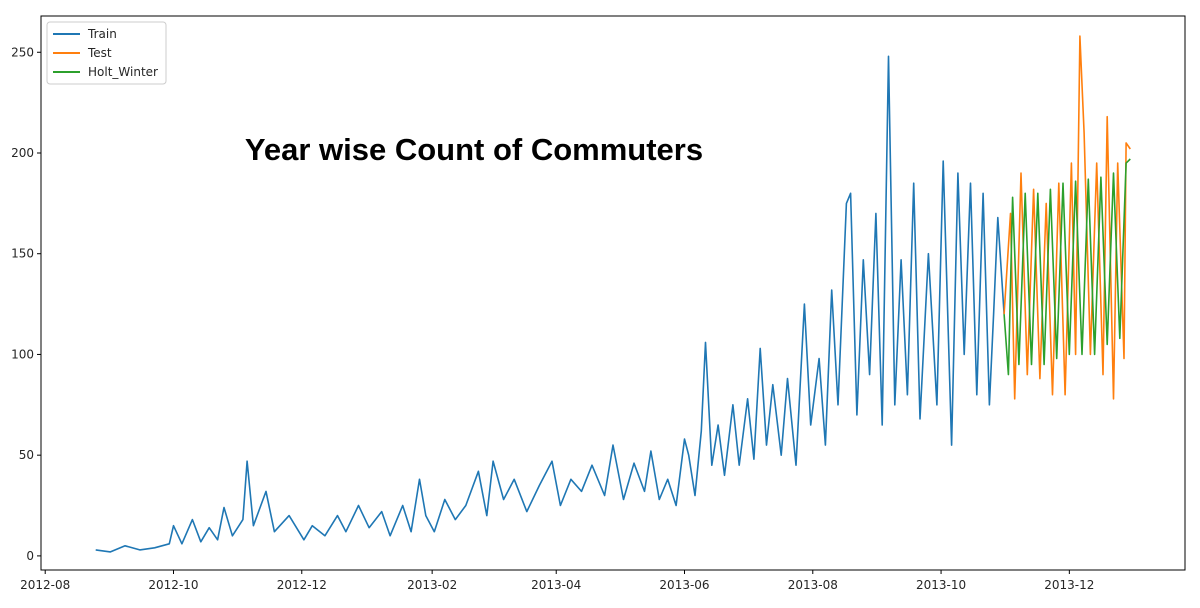  What do you see at coordinates (22, 254) in the screenshot?
I see `y-tick-label: 150` at bounding box center [22, 254].